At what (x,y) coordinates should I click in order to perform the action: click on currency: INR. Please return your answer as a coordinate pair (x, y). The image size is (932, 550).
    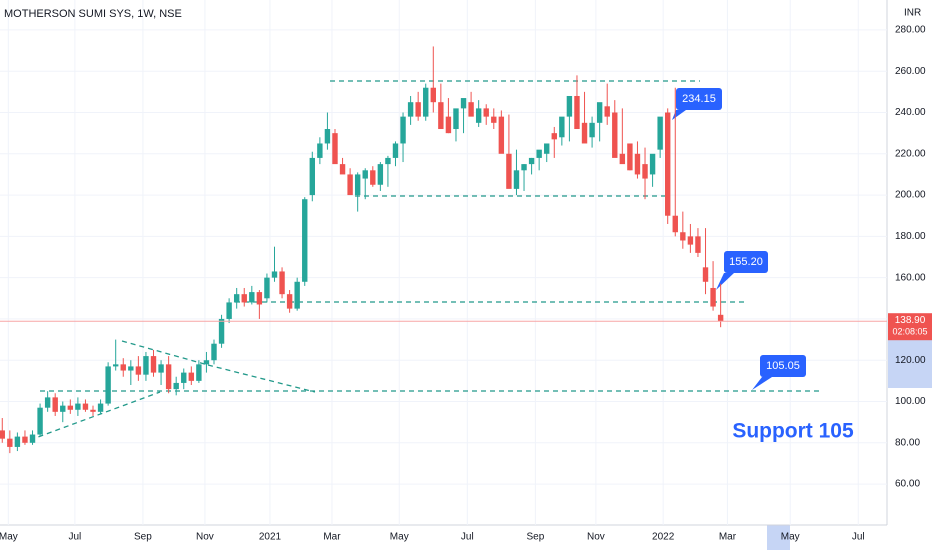
    Looking at the image, I should click on (912, 13).